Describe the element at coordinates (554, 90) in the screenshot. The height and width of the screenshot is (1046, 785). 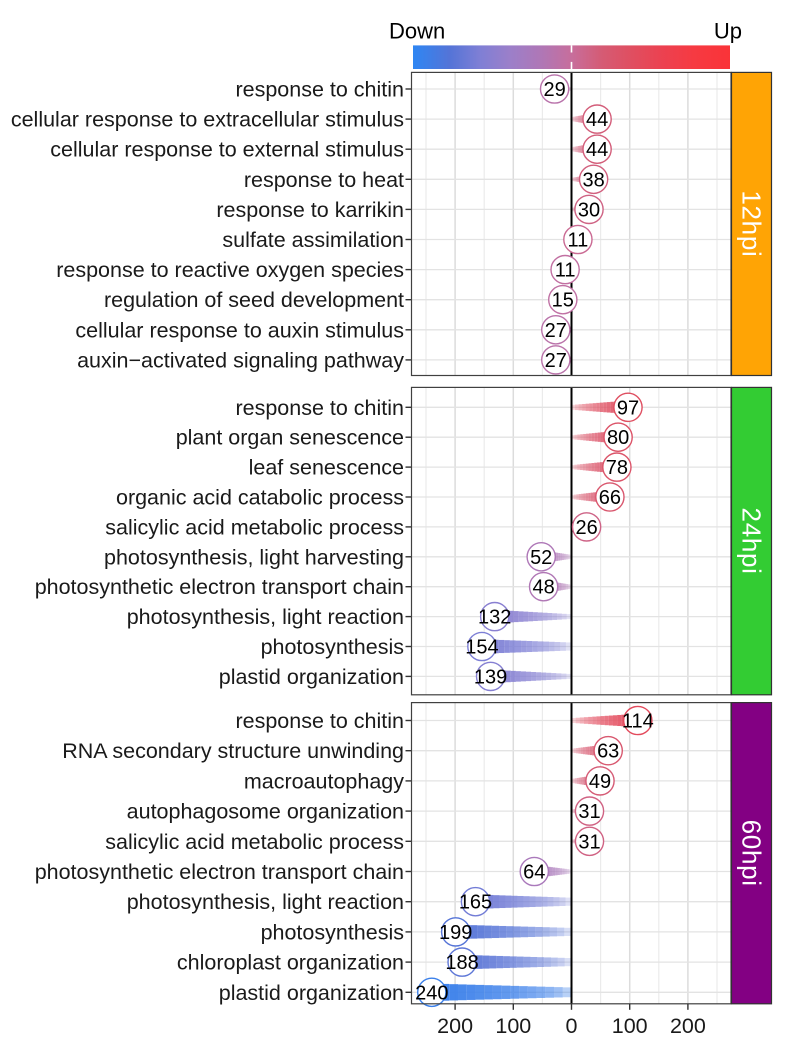
I see `svg-text: 29` at that location.